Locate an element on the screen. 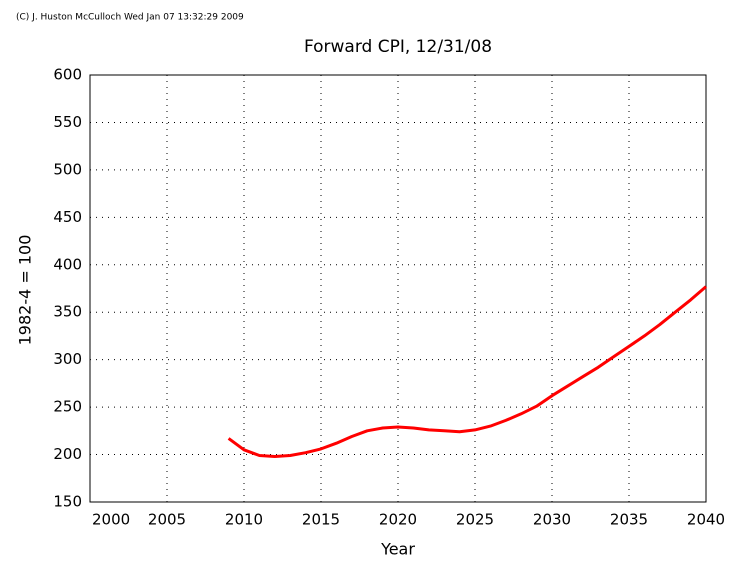  x-tick-label: 2015 is located at coordinates (321, 520).